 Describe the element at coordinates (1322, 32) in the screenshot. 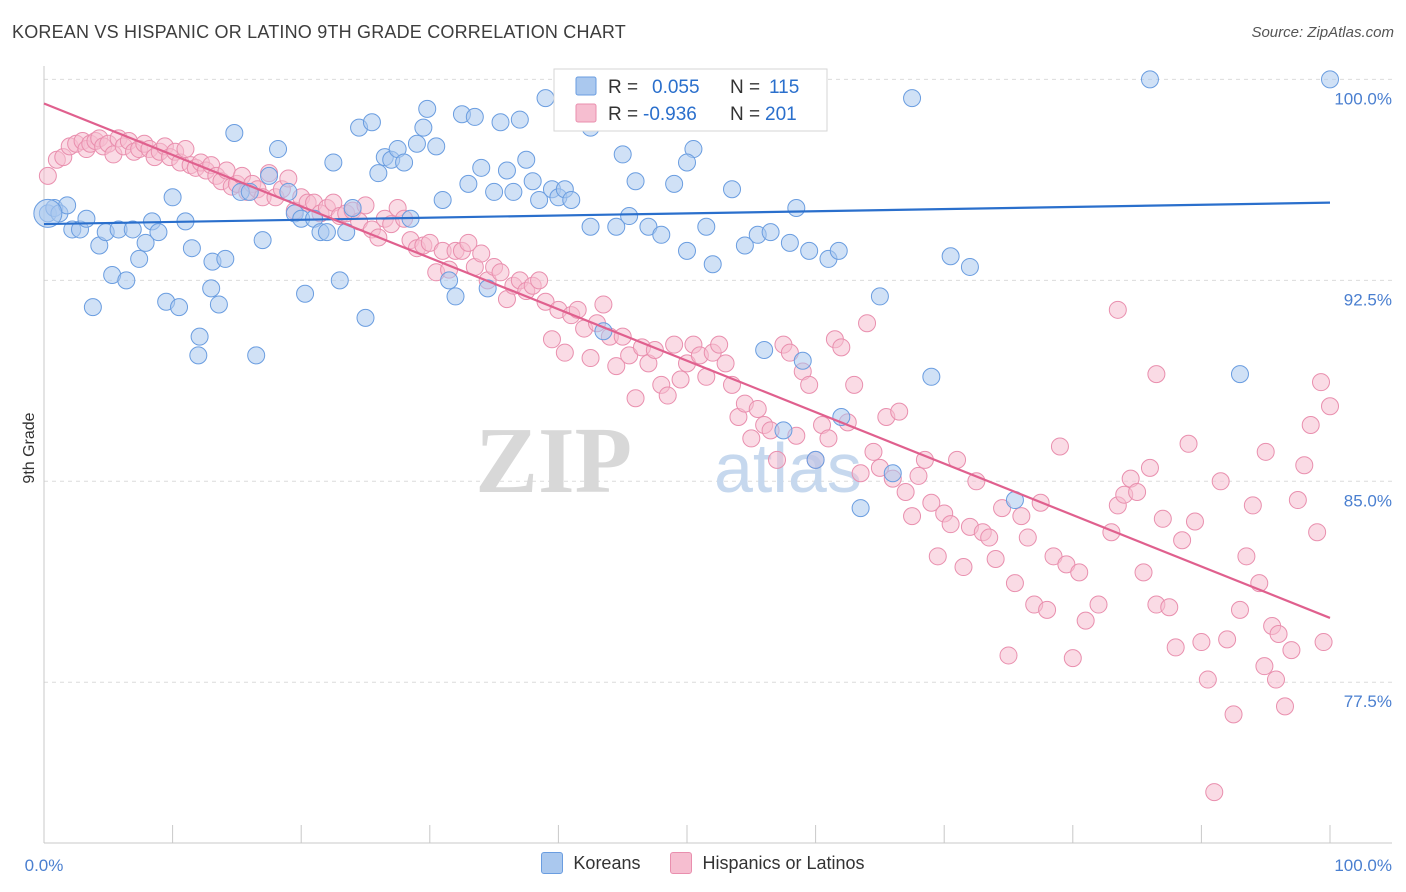

I see `chart-source: Source: ZipAtlas.com` at that location.